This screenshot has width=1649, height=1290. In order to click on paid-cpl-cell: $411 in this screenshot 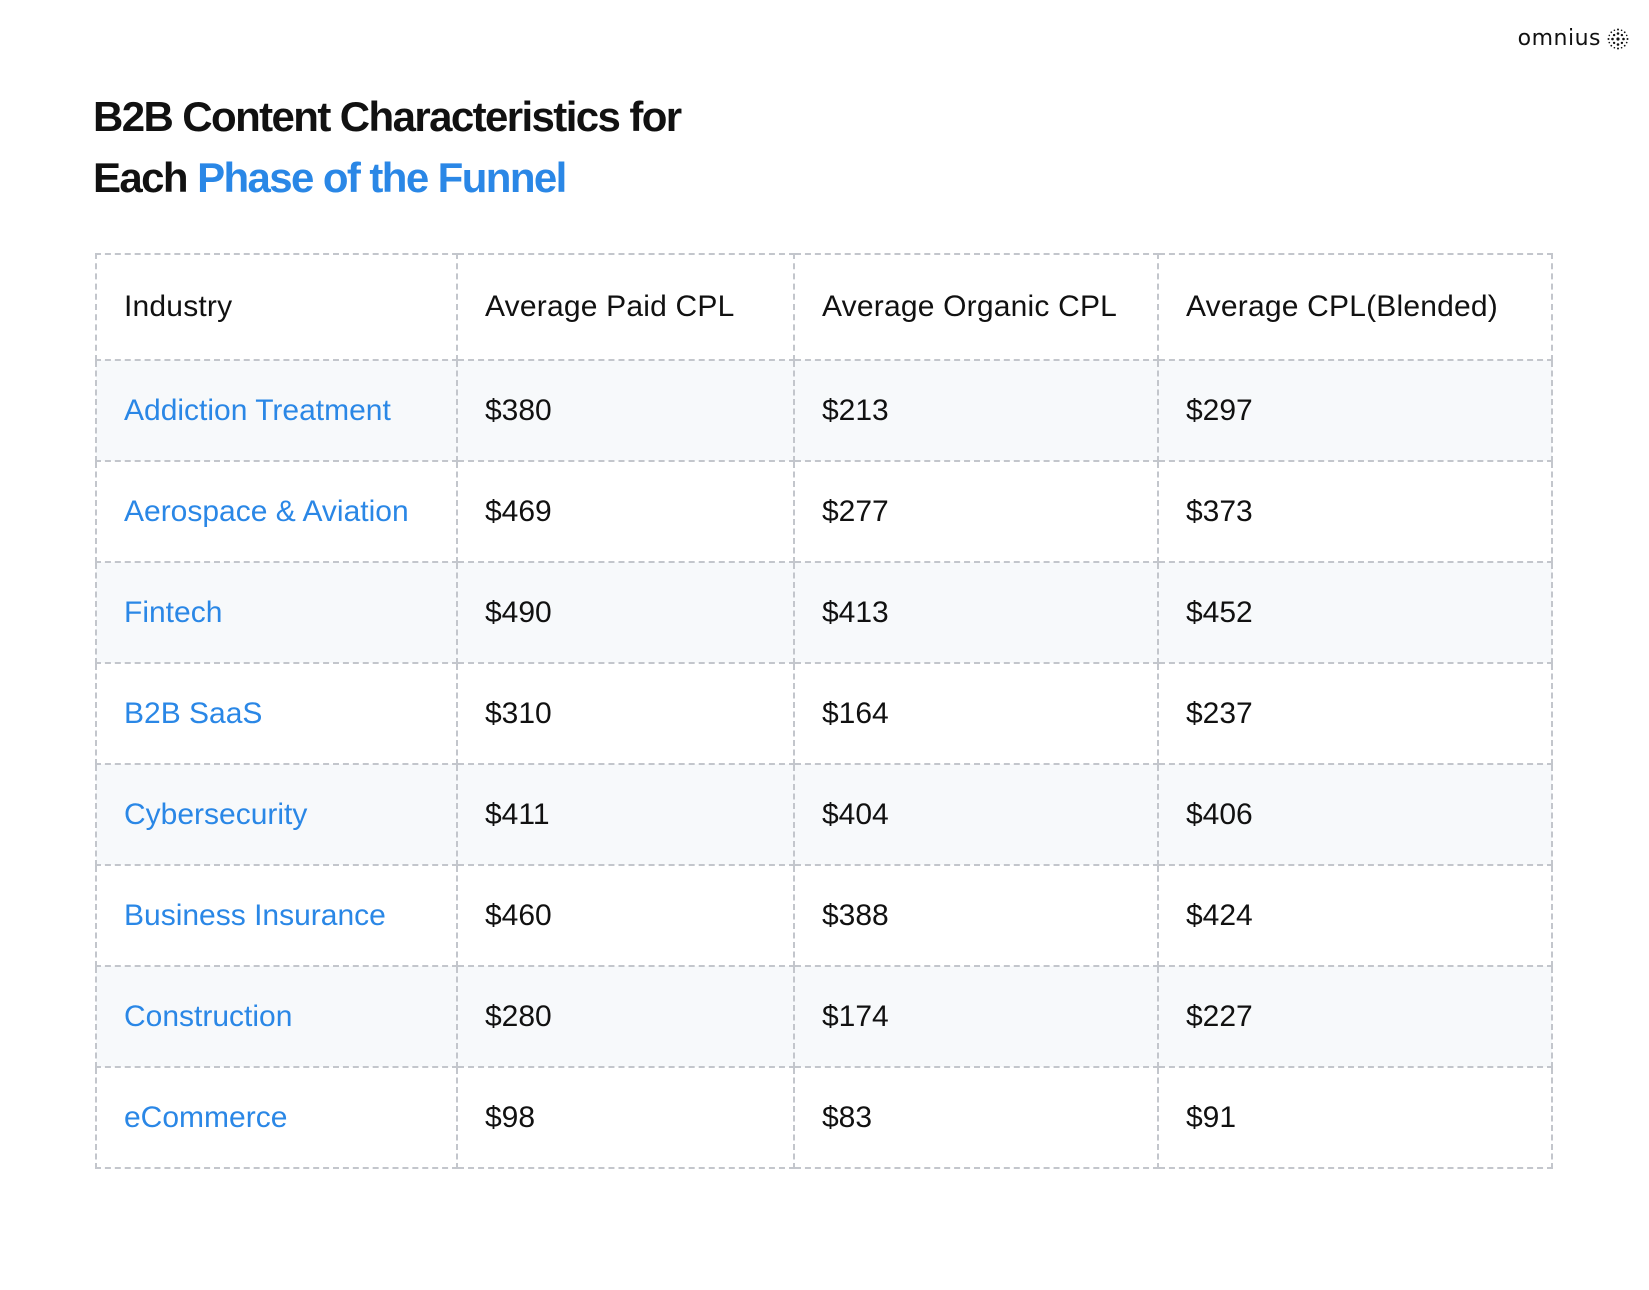, I will do `click(625, 814)`.